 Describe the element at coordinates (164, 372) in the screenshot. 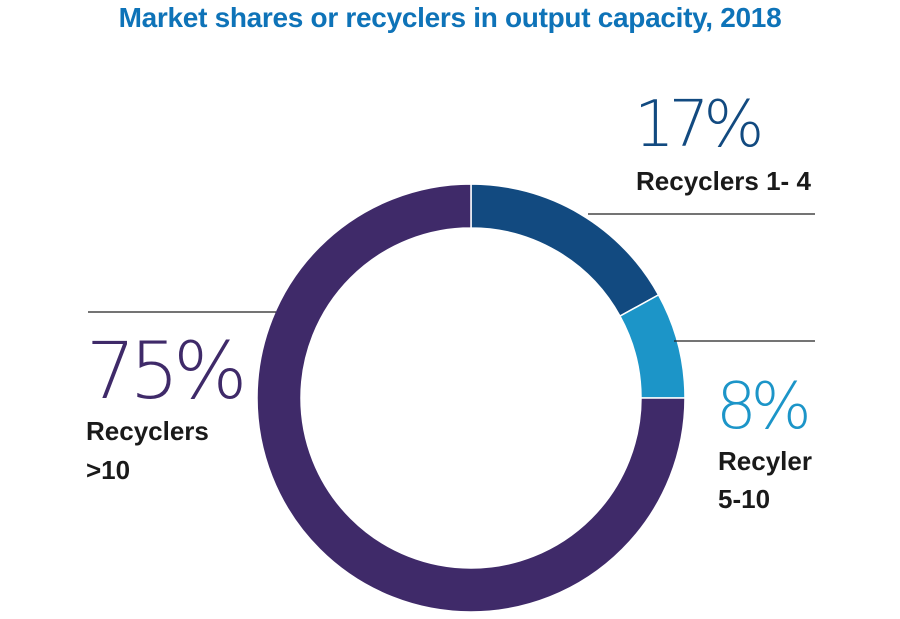

I see `percent-label-recyclers-over-10: 75%` at that location.